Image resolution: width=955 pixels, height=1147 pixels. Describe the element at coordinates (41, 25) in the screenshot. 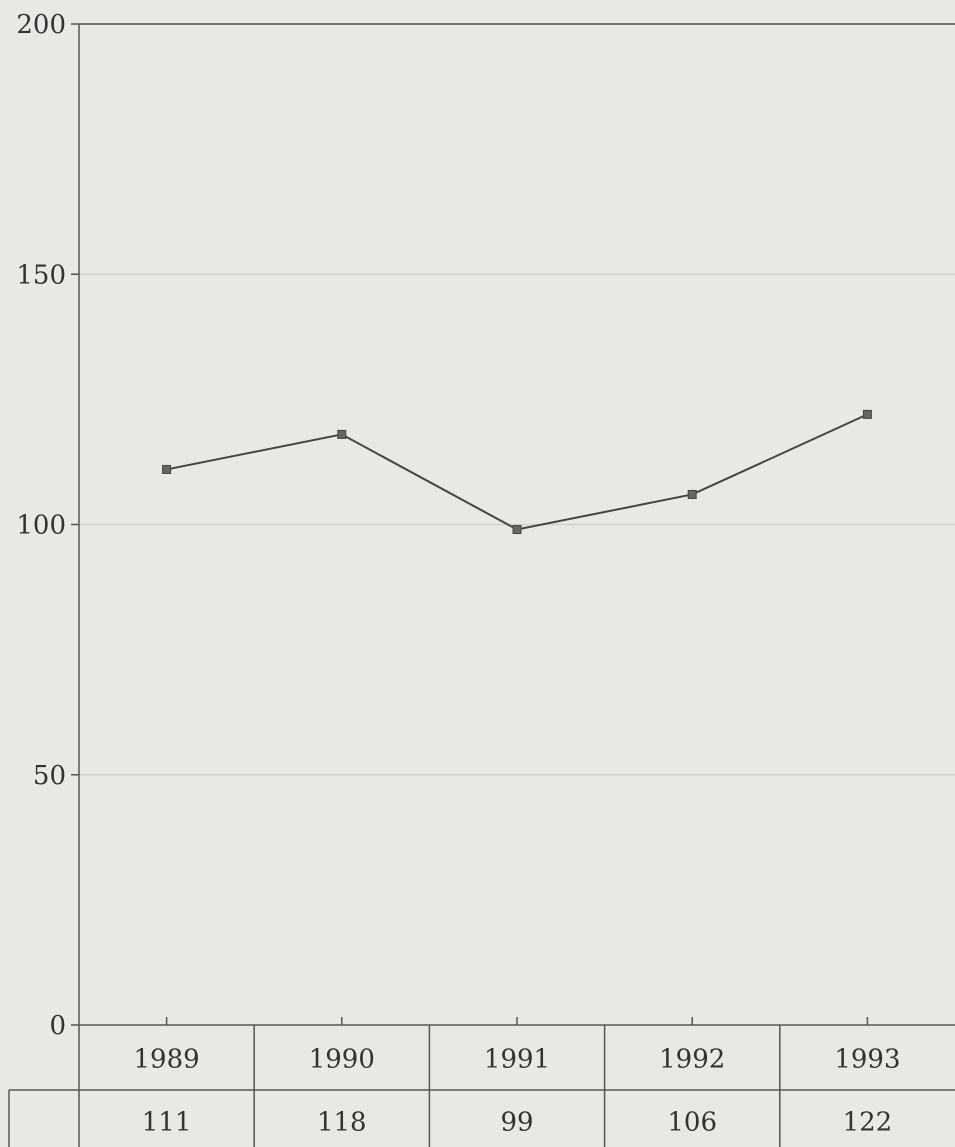

I see `y-tick-label: 200` at that location.